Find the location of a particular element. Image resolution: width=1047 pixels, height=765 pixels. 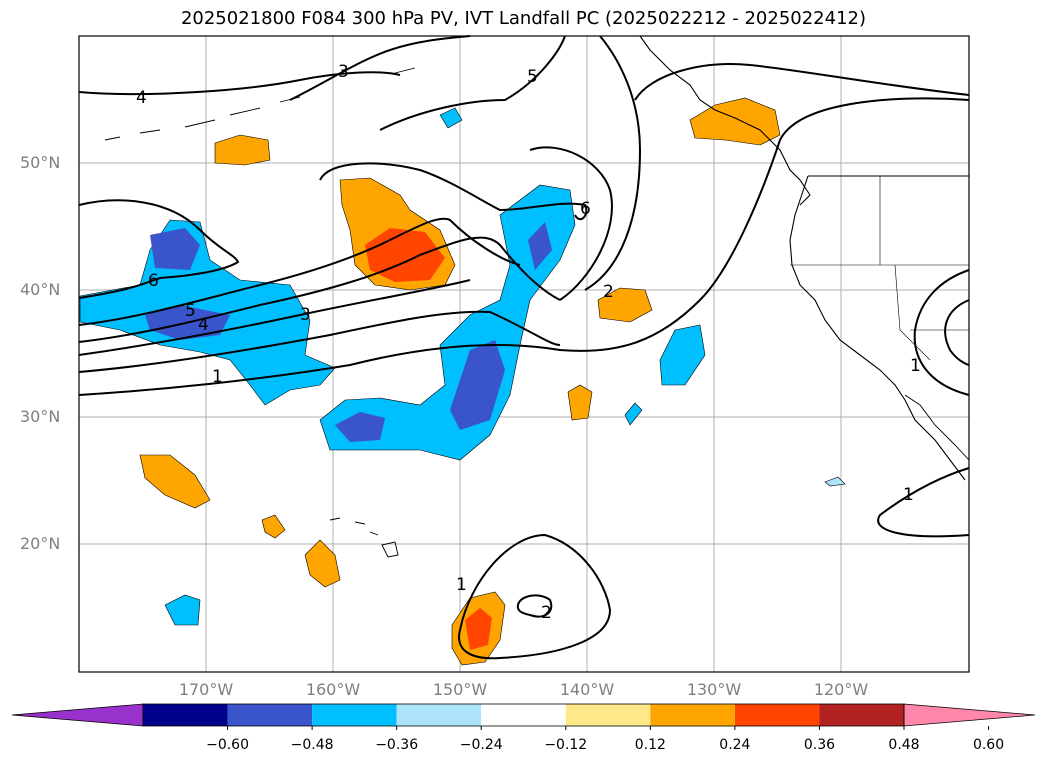

lat-label: 50°N is located at coordinates (40, 162).